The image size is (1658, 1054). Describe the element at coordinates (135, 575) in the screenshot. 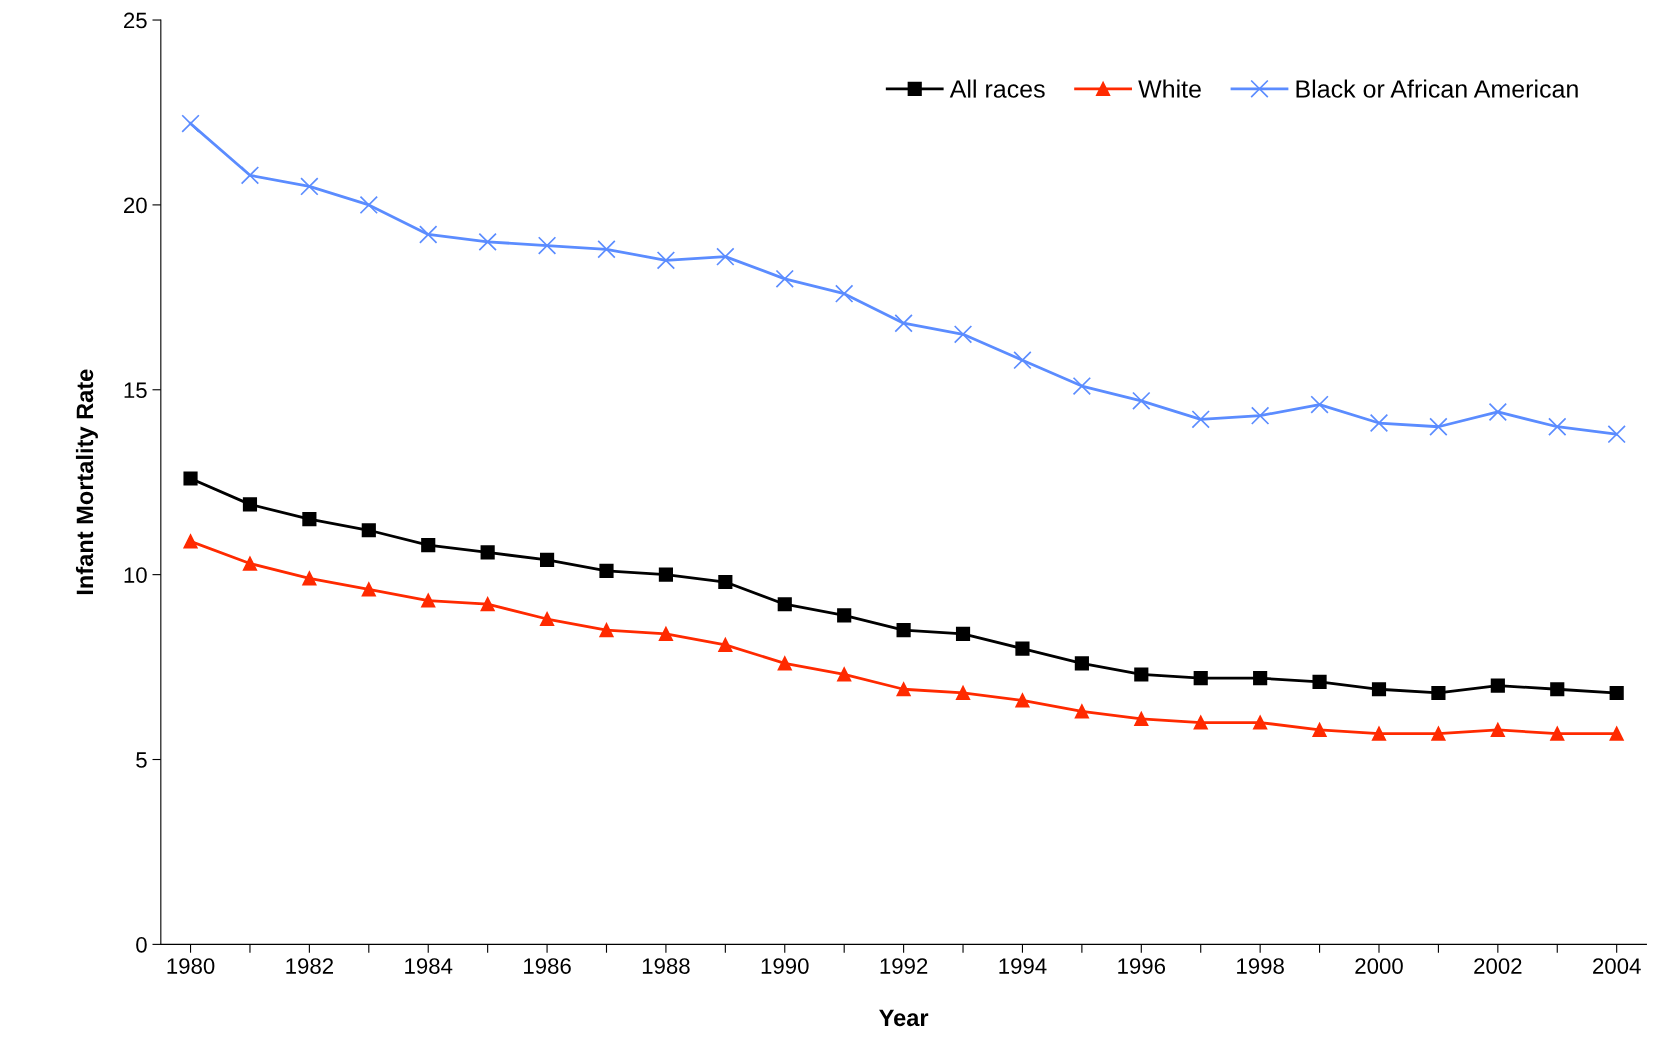

I see `y-tick-label: 10` at that location.